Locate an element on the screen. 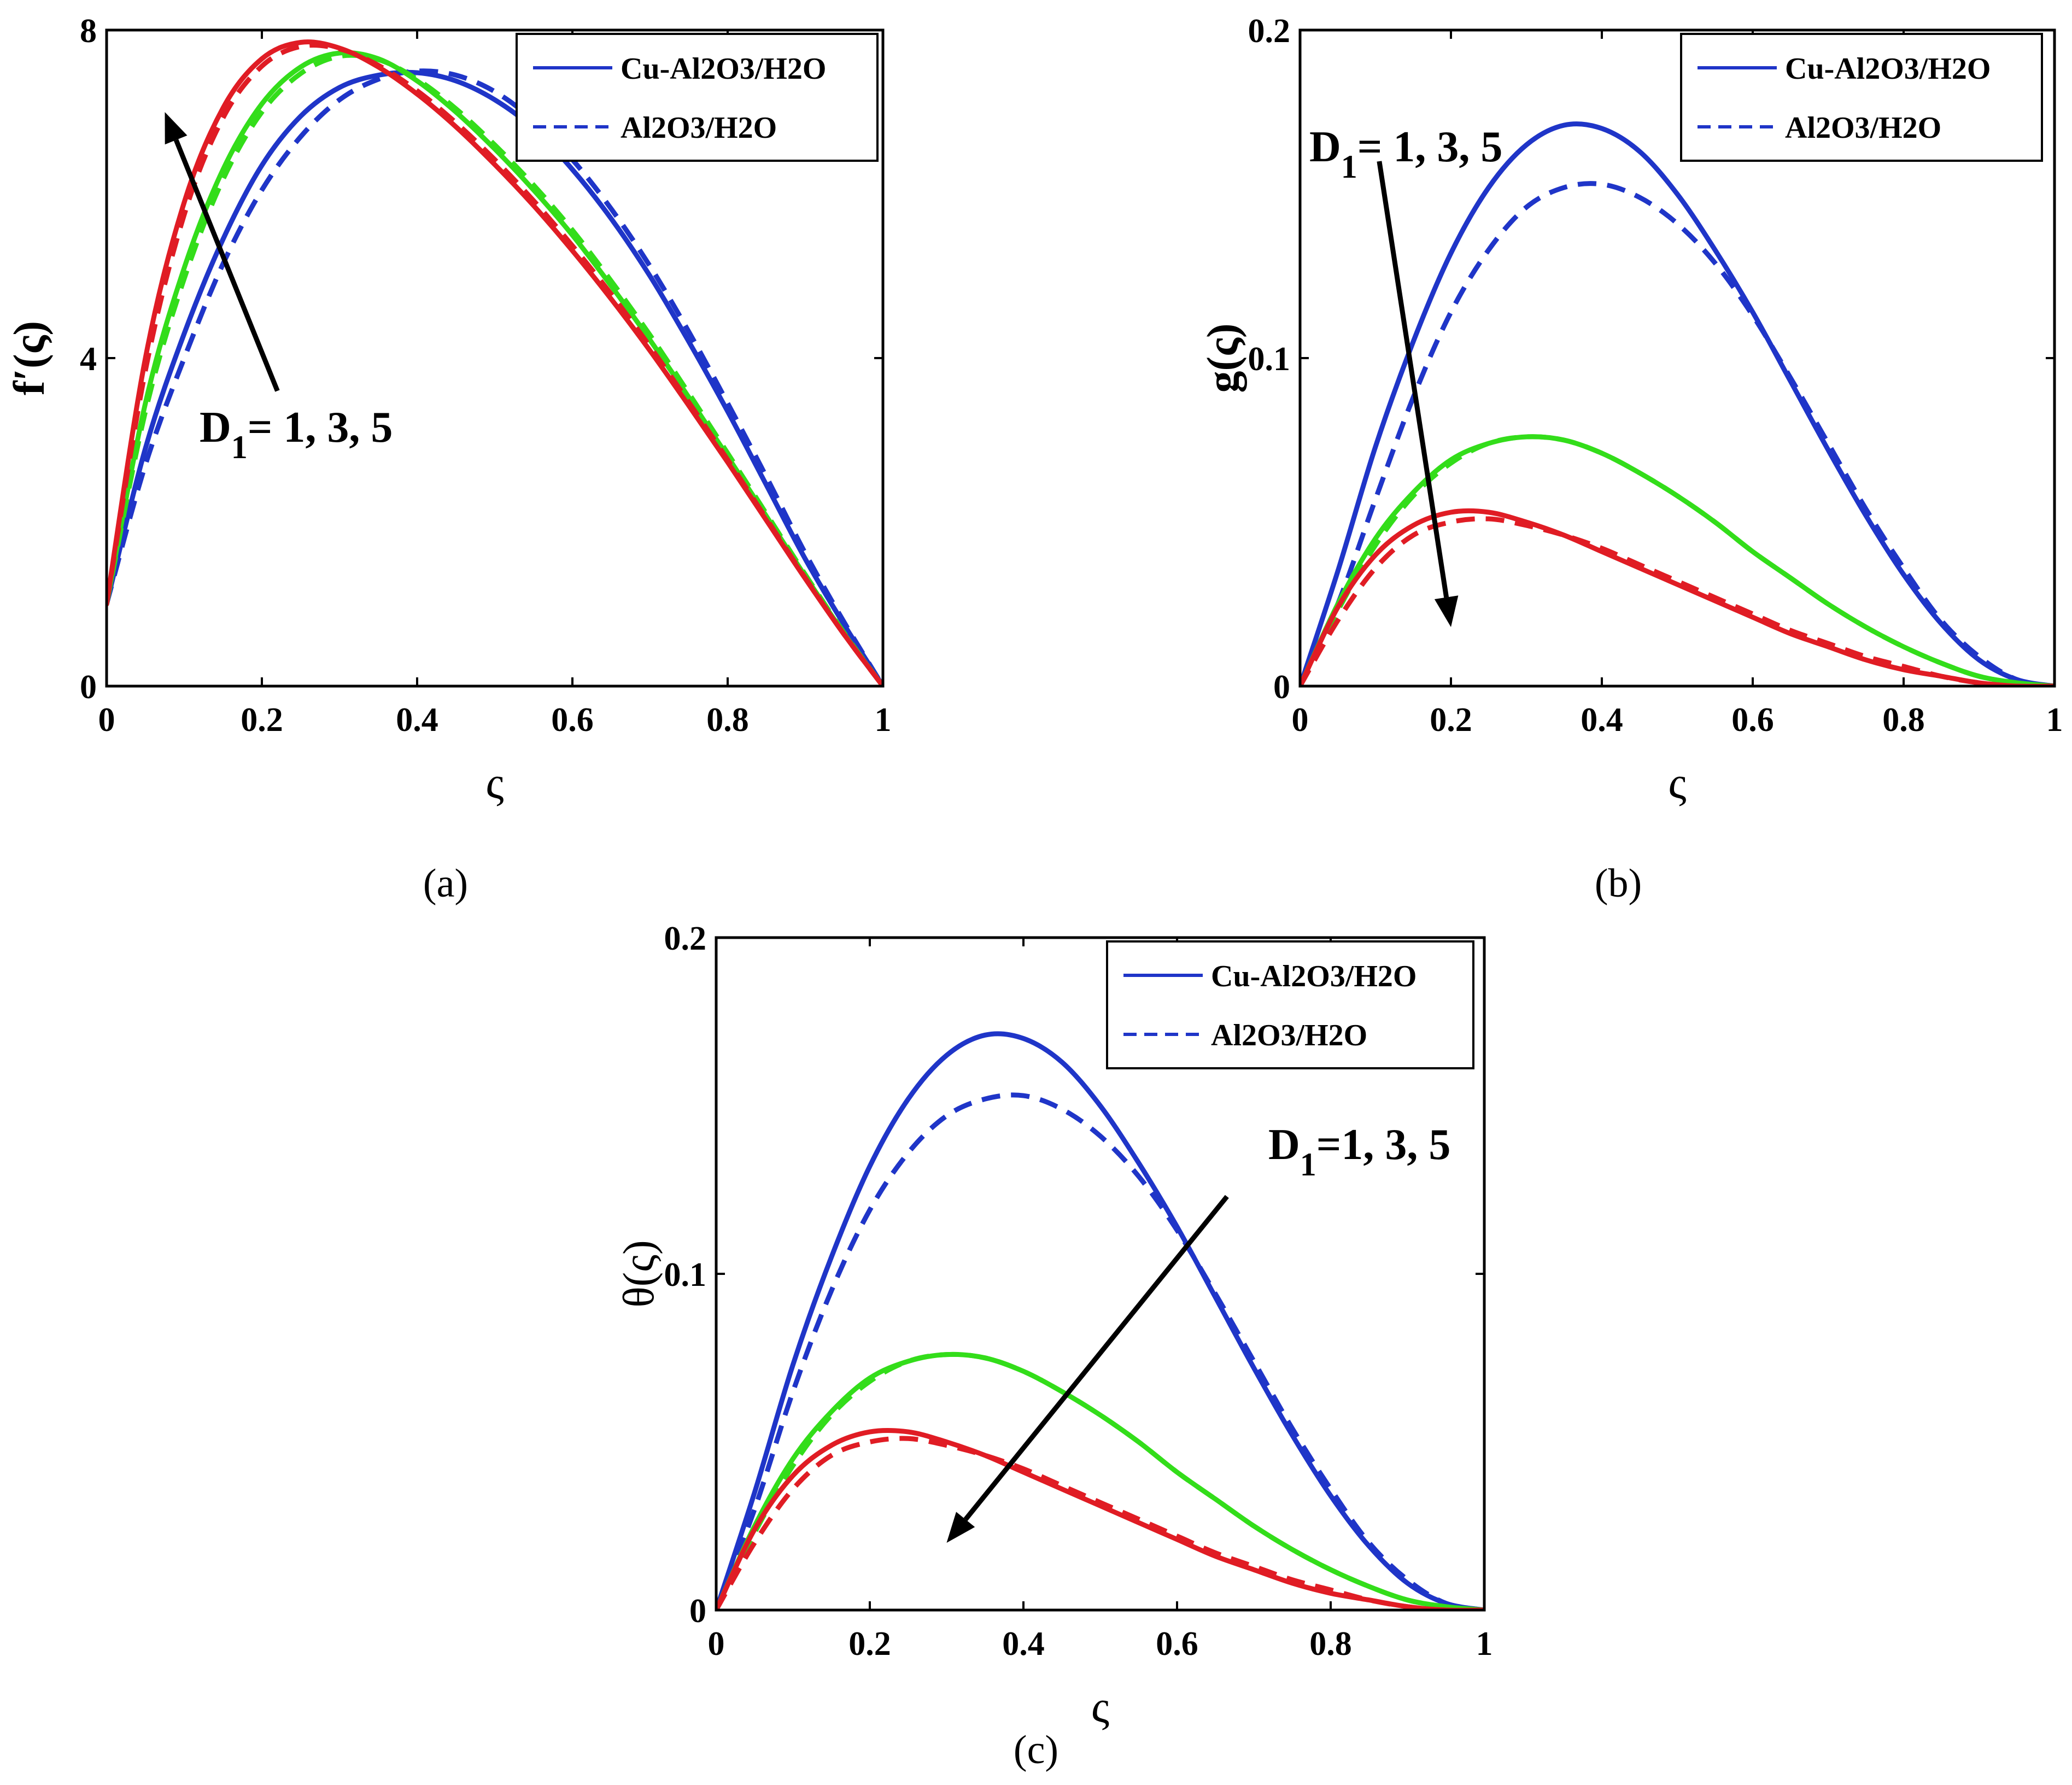  series-line-red-solid is located at coordinates (1678, 597).